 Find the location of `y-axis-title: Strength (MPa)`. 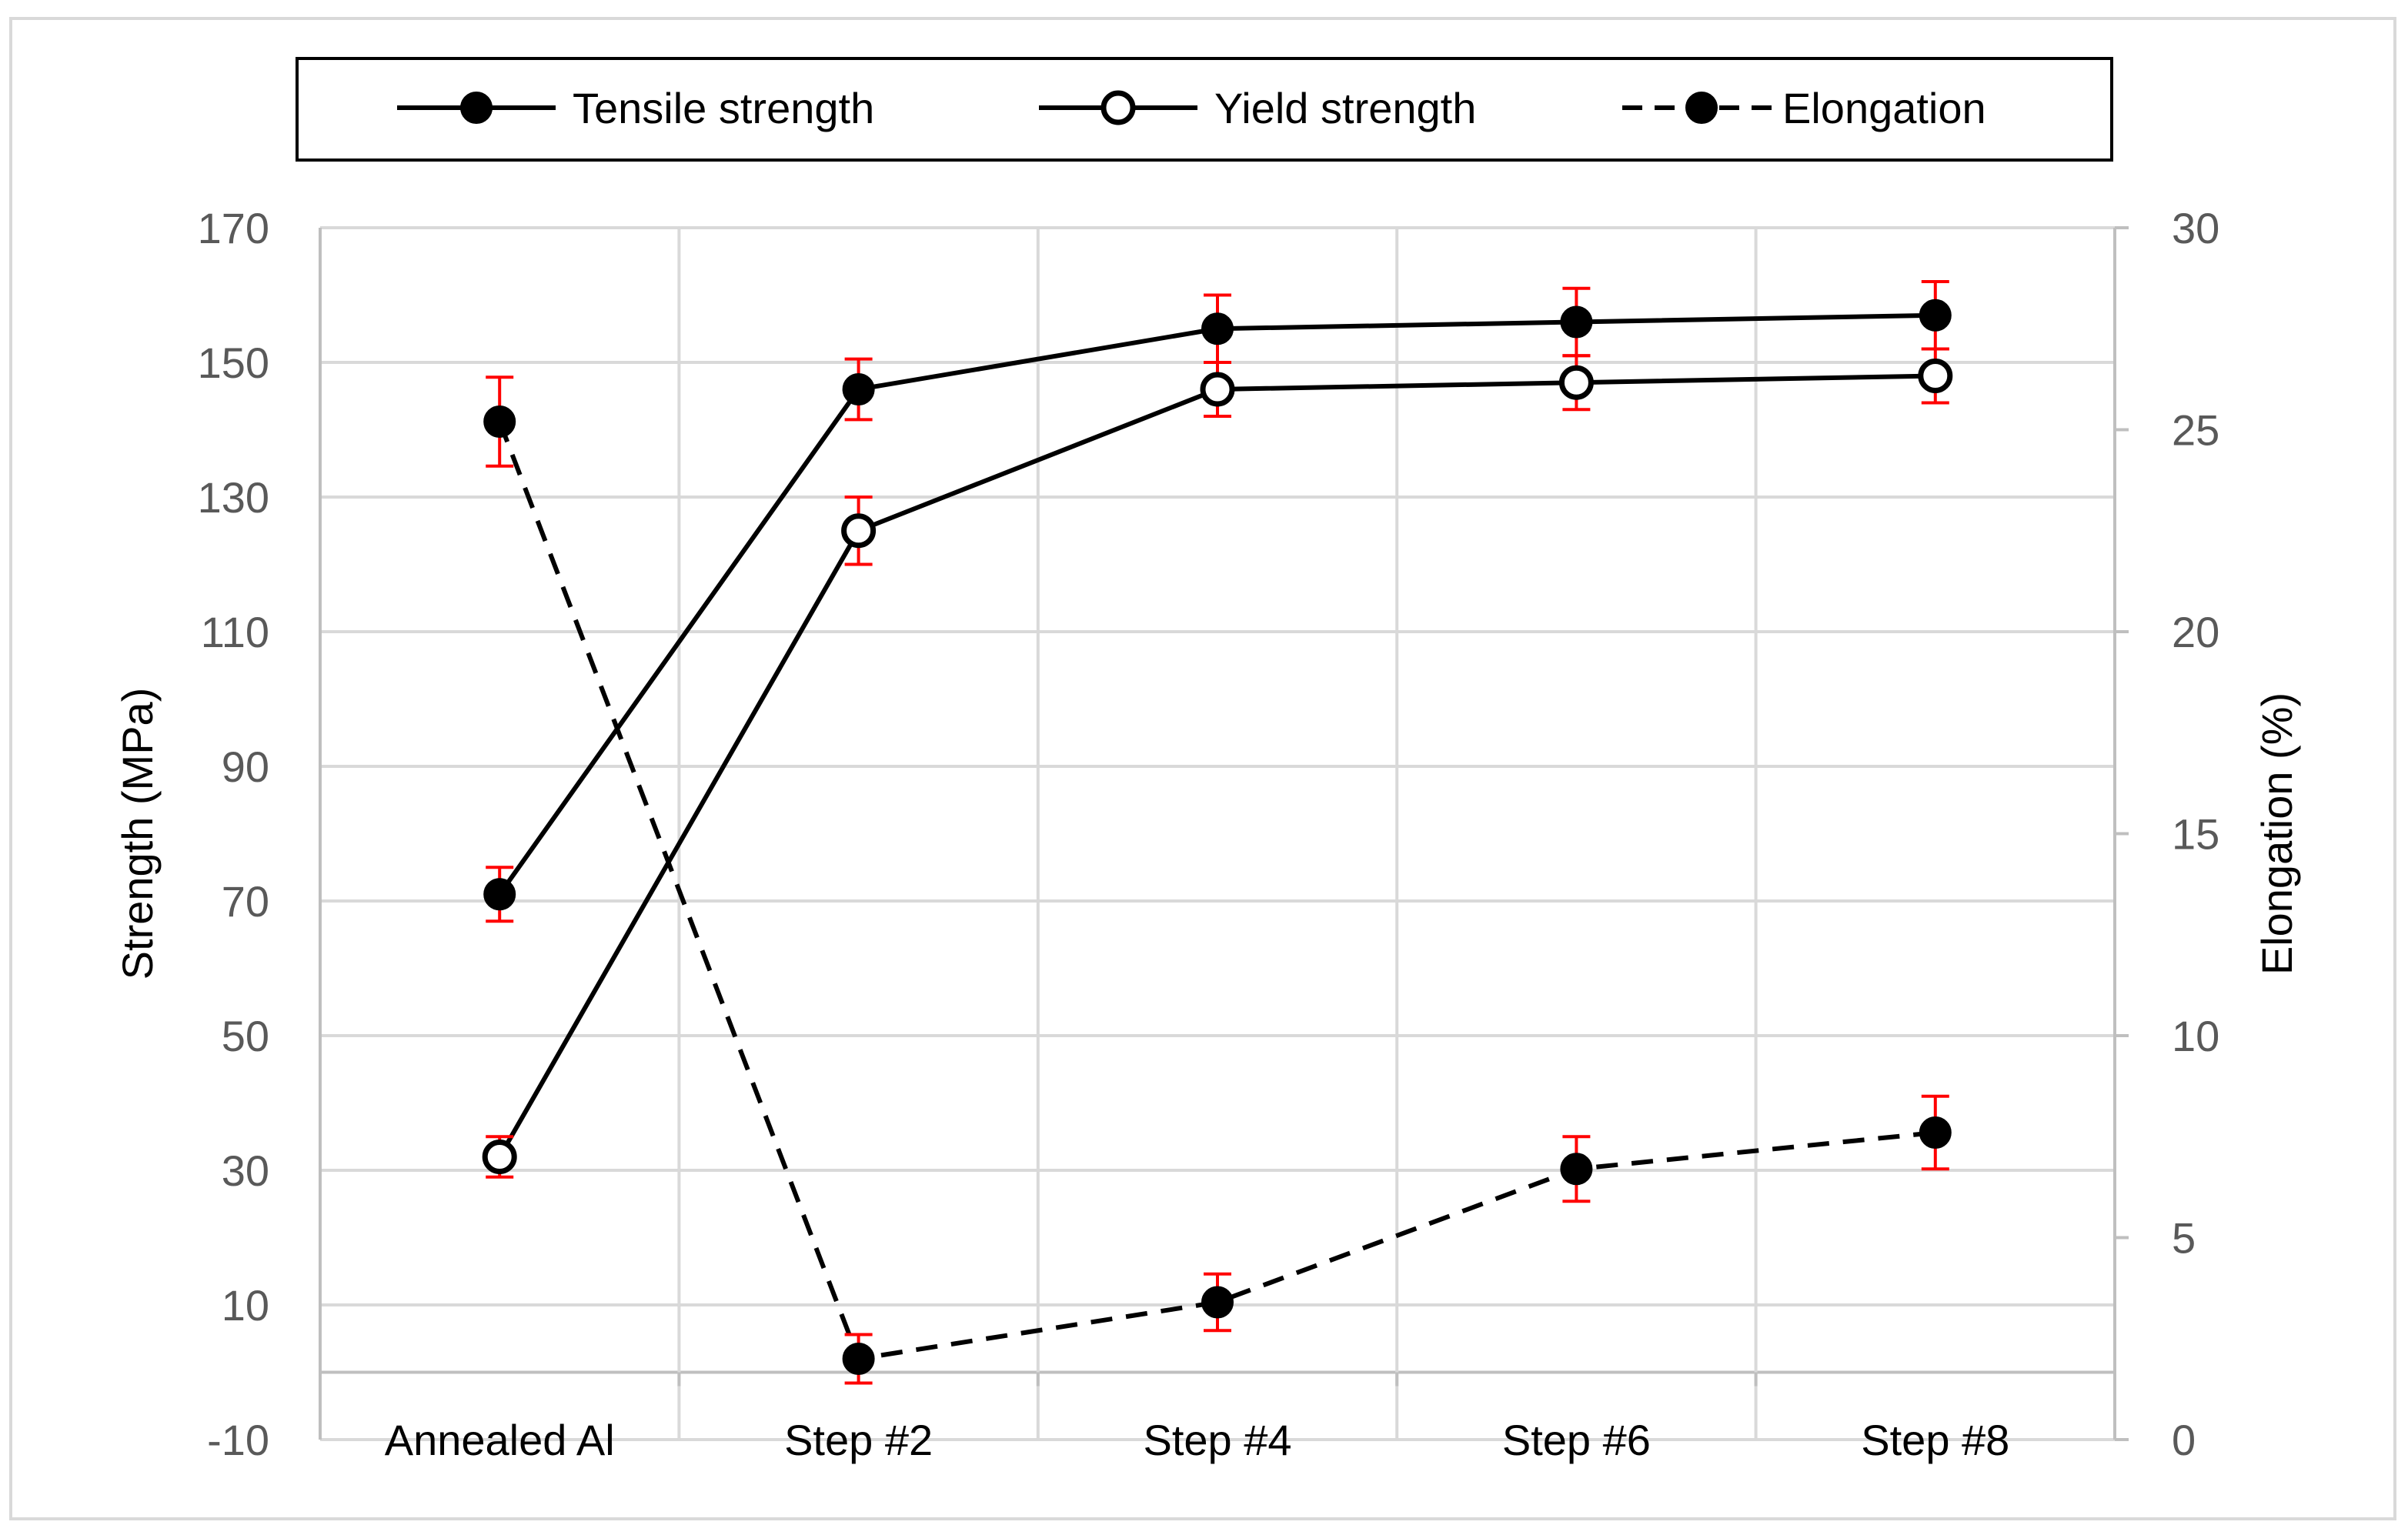

y-axis-title: Strength (MPa) is located at coordinates (137, 834).